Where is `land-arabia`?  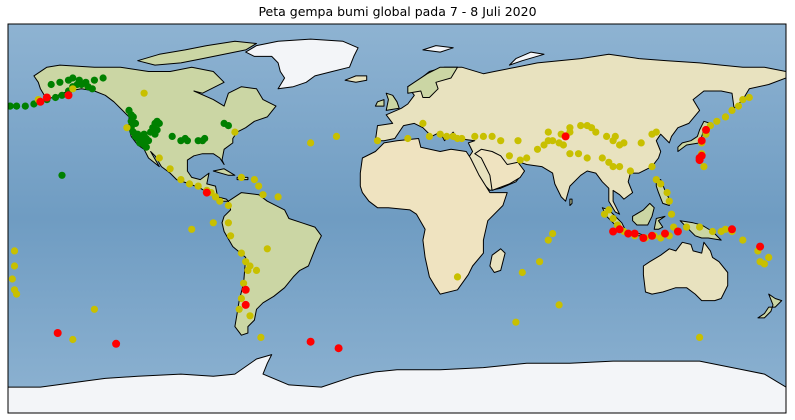
land-arabia is located at coordinates (499, 169).